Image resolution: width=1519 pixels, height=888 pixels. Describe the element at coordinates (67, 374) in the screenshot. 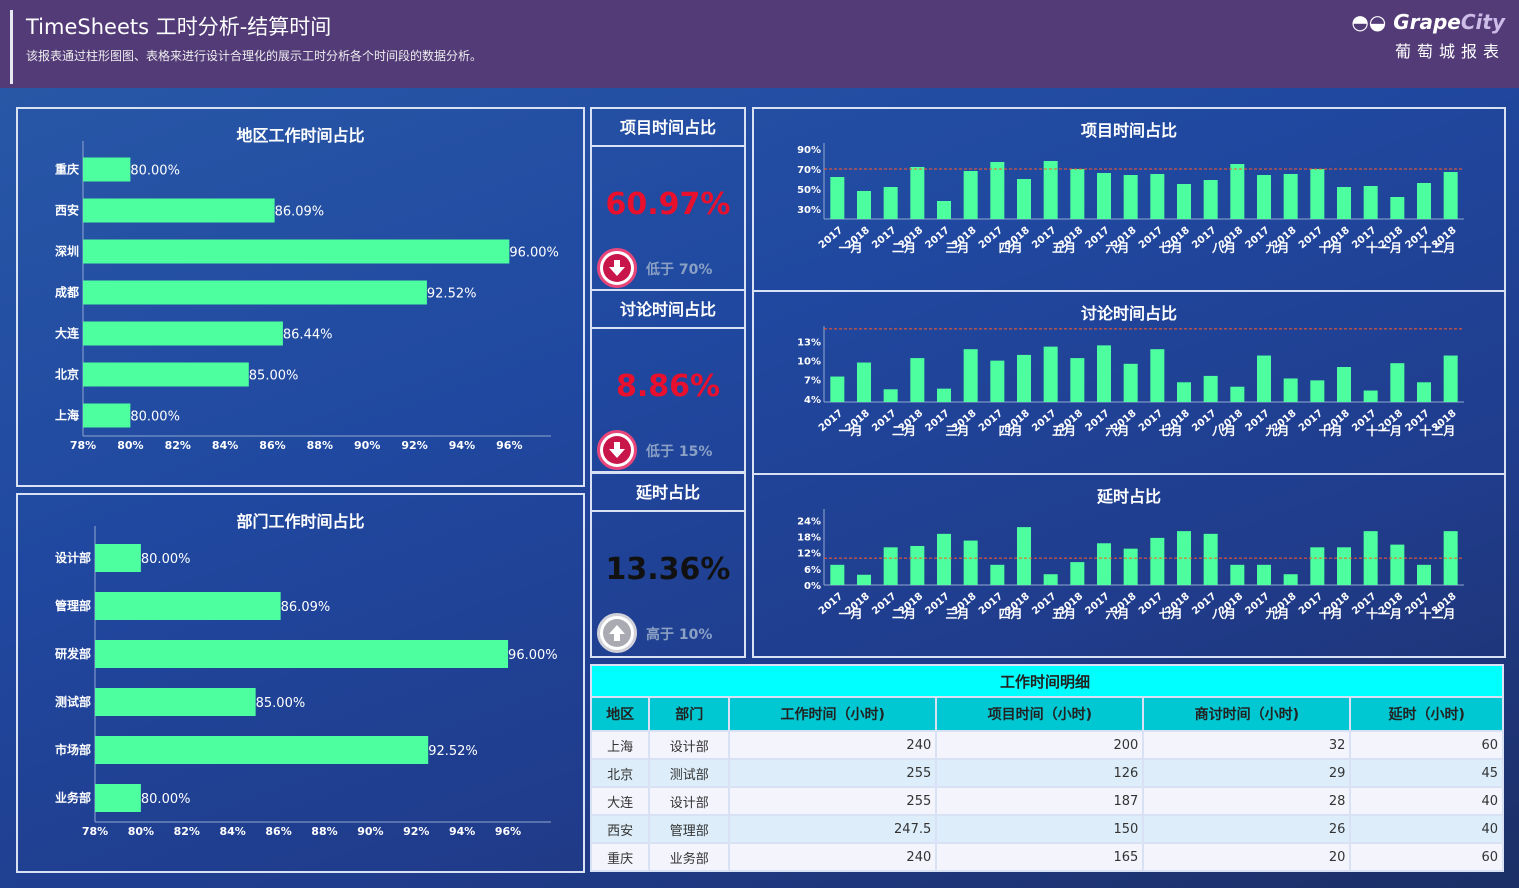

I see `category-label: 北京` at that location.